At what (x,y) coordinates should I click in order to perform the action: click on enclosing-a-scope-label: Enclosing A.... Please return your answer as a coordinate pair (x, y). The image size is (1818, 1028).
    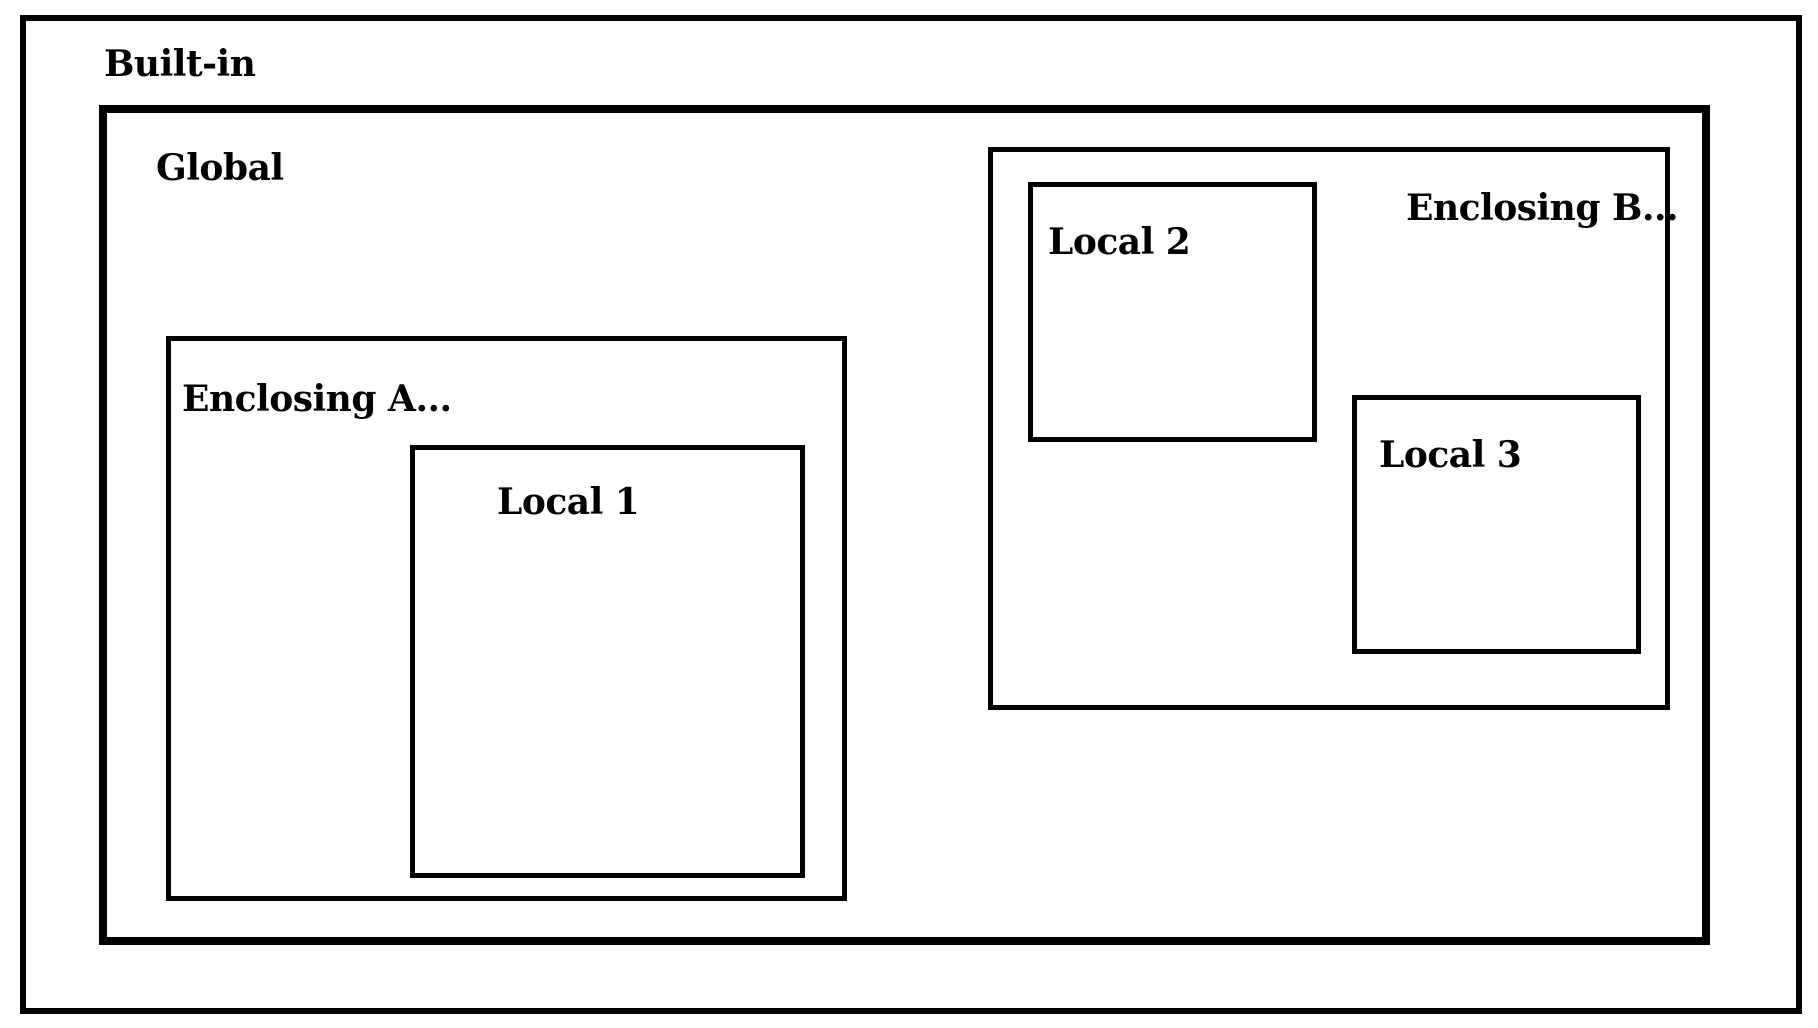
    Looking at the image, I should click on (317, 399).